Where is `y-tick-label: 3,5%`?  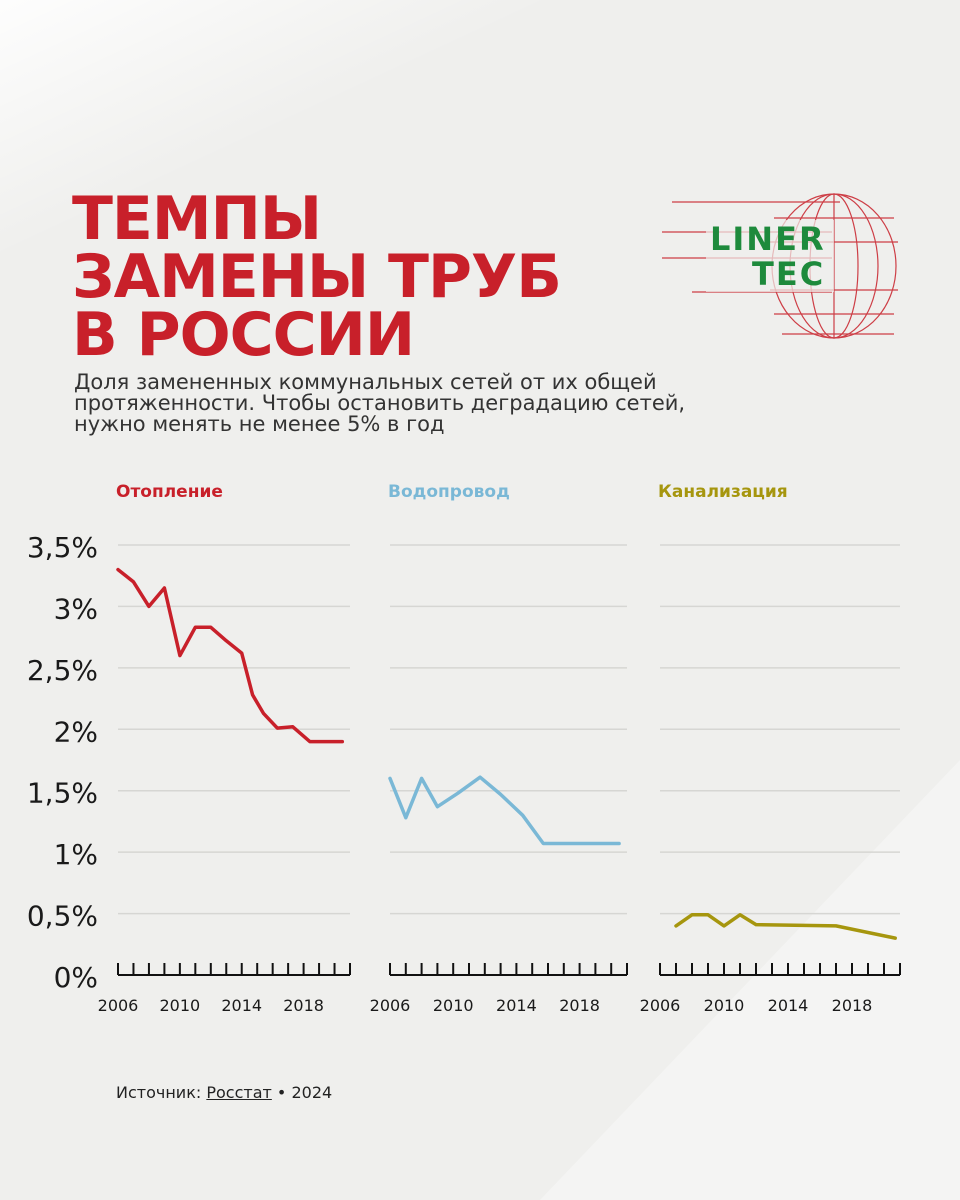 y-tick-label: 3,5% is located at coordinates (62, 547).